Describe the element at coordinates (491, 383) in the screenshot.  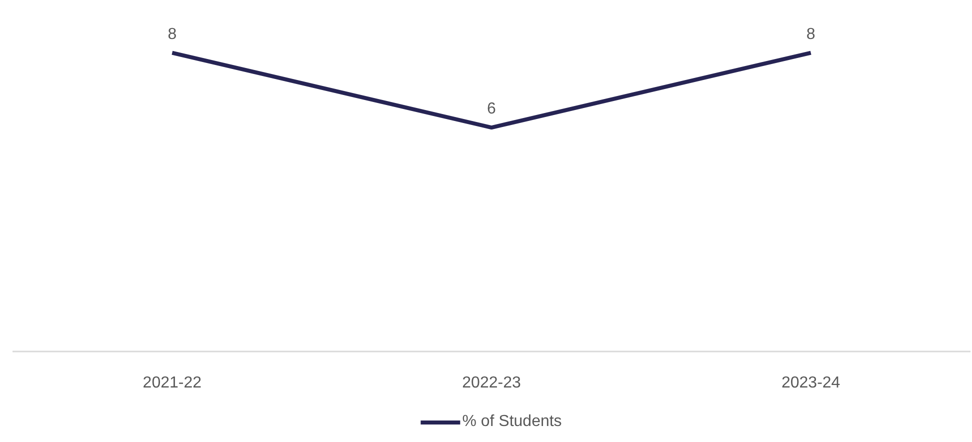
I see `x-tick-label: 2022-23` at that location.